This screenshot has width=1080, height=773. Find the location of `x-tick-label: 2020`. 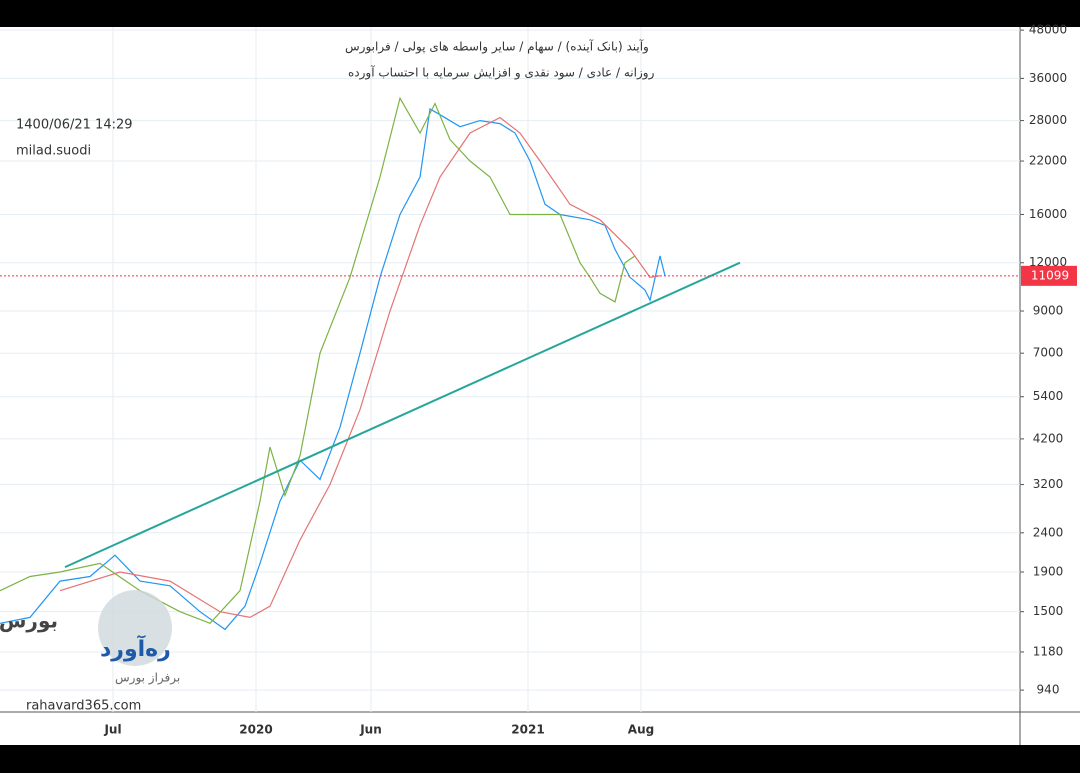

x-tick-label: 2020 is located at coordinates (255, 730).